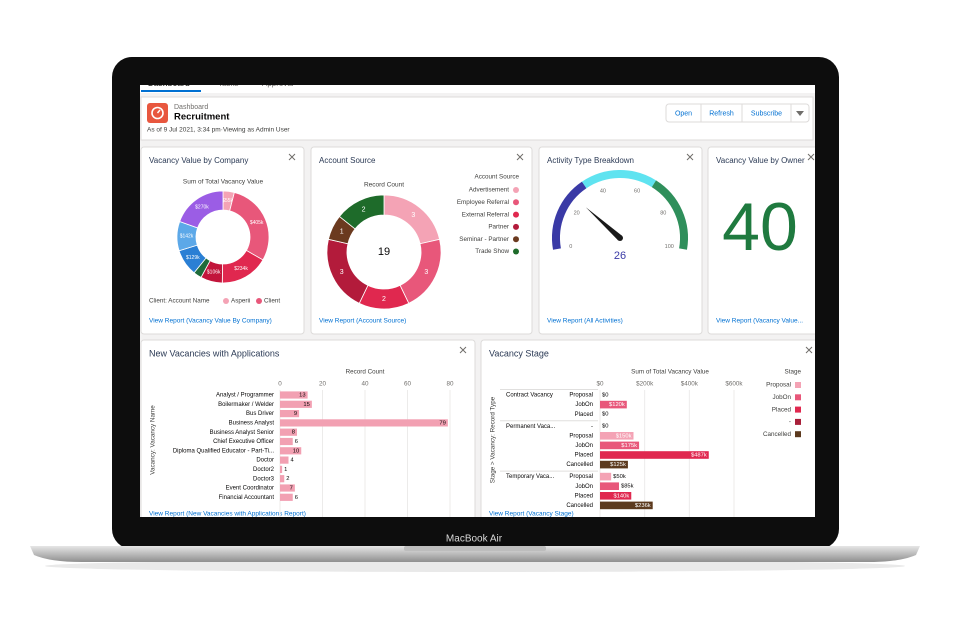 The width and height of the screenshot is (960, 619). What do you see at coordinates (669, 215) in the screenshot?
I see `gauge-band` at bounding box center [669, 215].